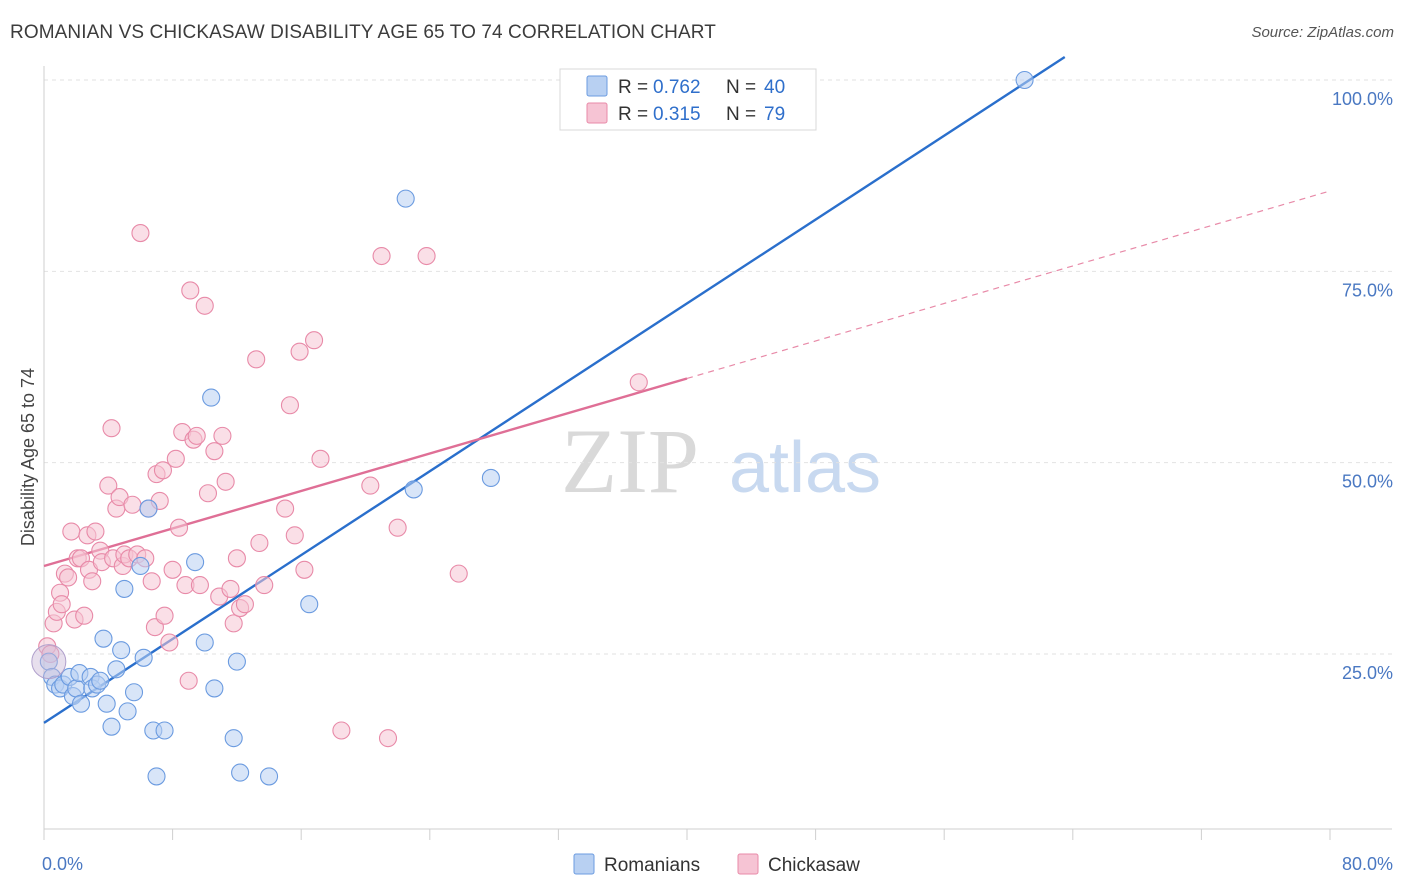 The image size is (1406, 892). I want to click on source-label: Source: ZipAtlas.com, so click(1322, 32).